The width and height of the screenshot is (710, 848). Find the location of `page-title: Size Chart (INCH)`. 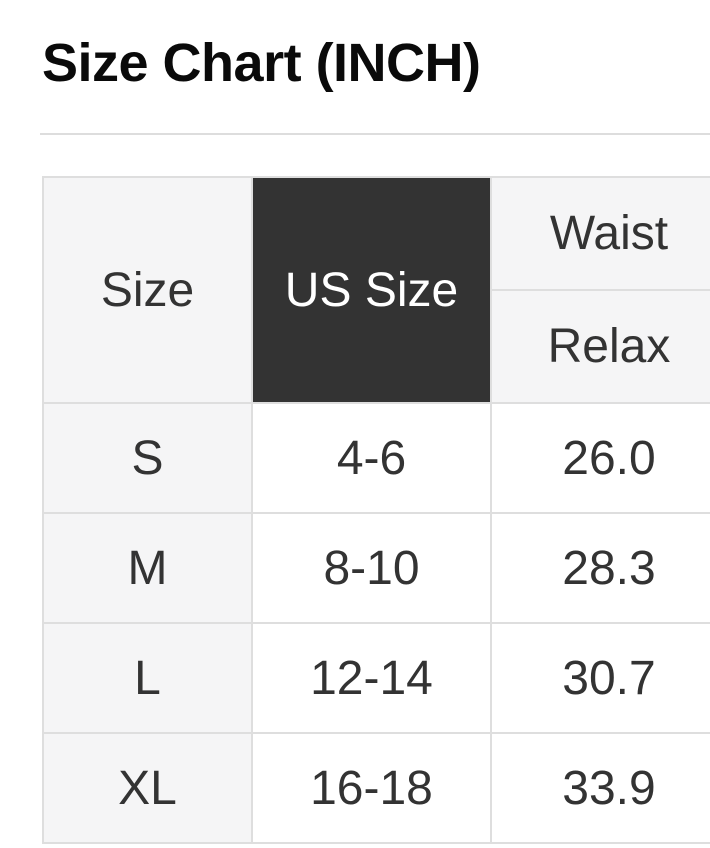

page-title: Size Chart (INCH) is located at coordinates (261, 63).